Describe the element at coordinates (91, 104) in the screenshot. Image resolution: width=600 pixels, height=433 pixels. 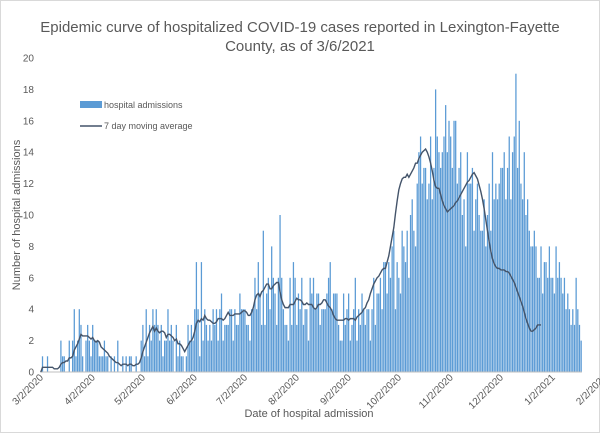
I see `legend-bar-swatch` at that location.